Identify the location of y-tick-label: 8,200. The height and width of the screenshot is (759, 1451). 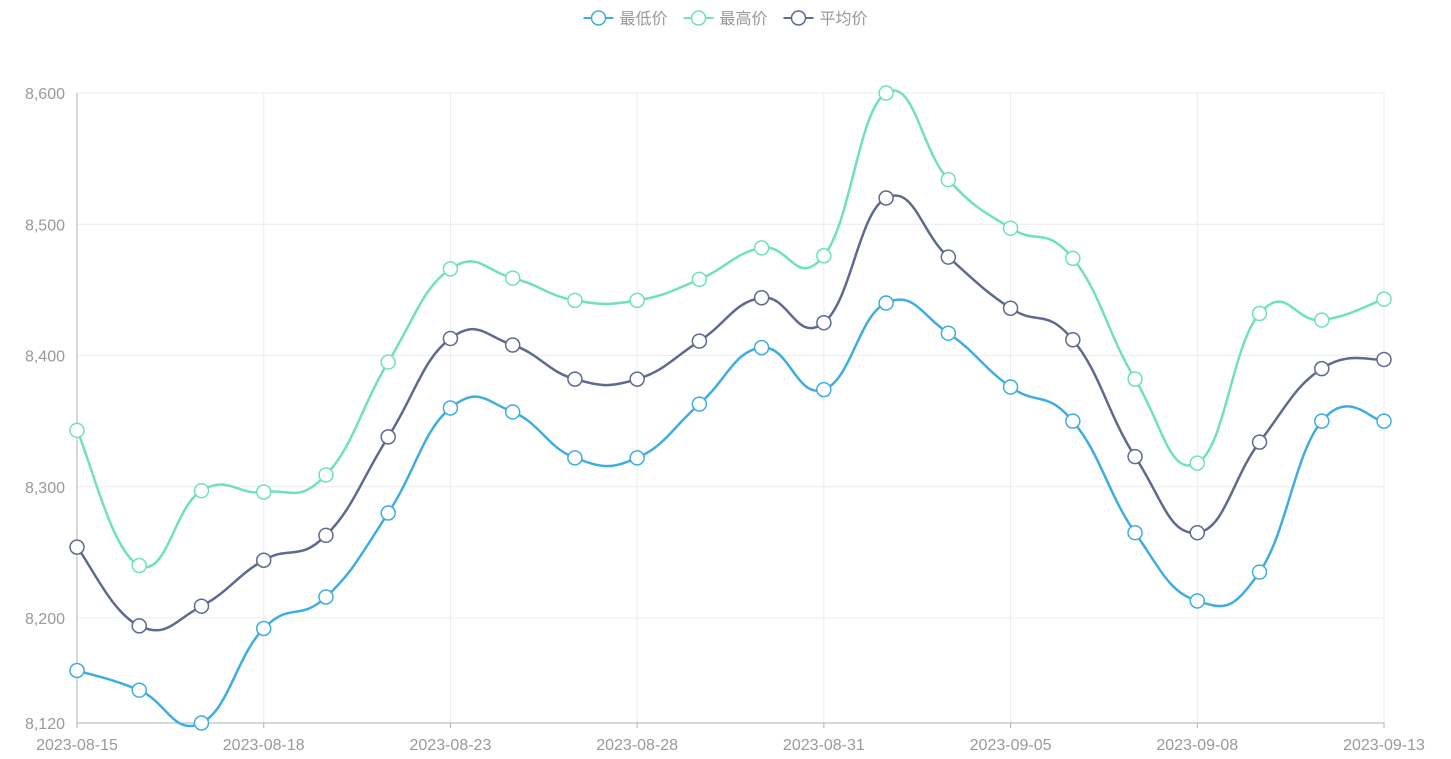
(45, 619).